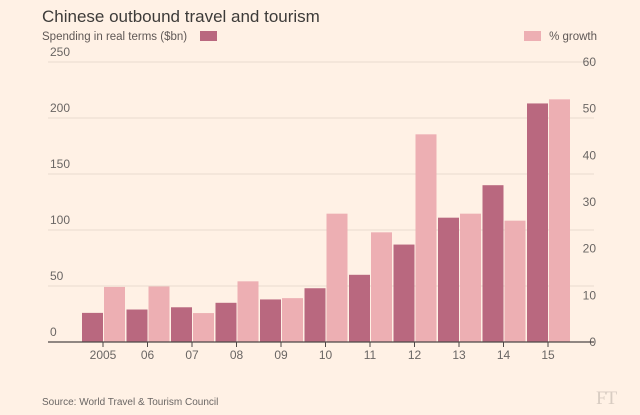 This screenshot has height=415, width=640. What do you see at coordinates (114, 37) in the screenshot?
I see `spending-legend-label: Spending in real terms ($bn)` at bounding box center [114, 37].